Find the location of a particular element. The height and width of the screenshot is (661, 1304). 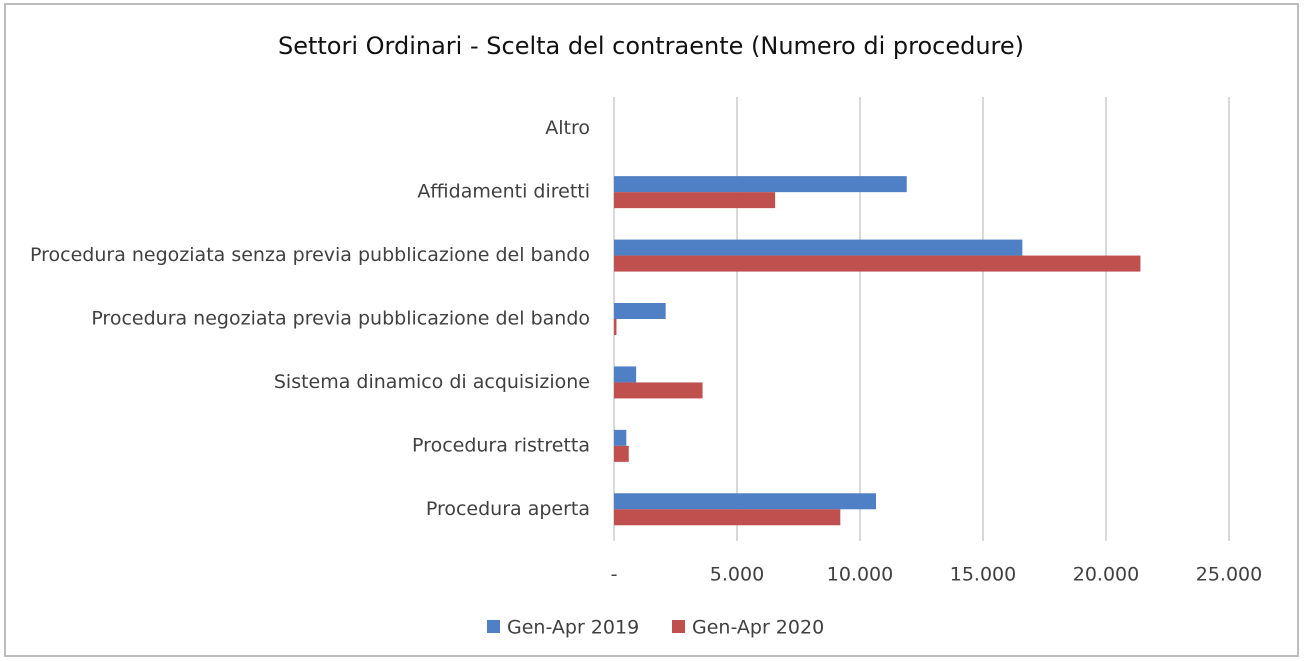

y-tick-label: Altro is located at coordinates (567, 128).